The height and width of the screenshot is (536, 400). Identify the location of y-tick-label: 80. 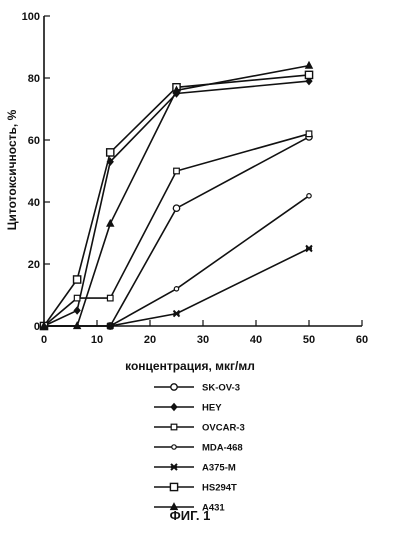
(34, 79).